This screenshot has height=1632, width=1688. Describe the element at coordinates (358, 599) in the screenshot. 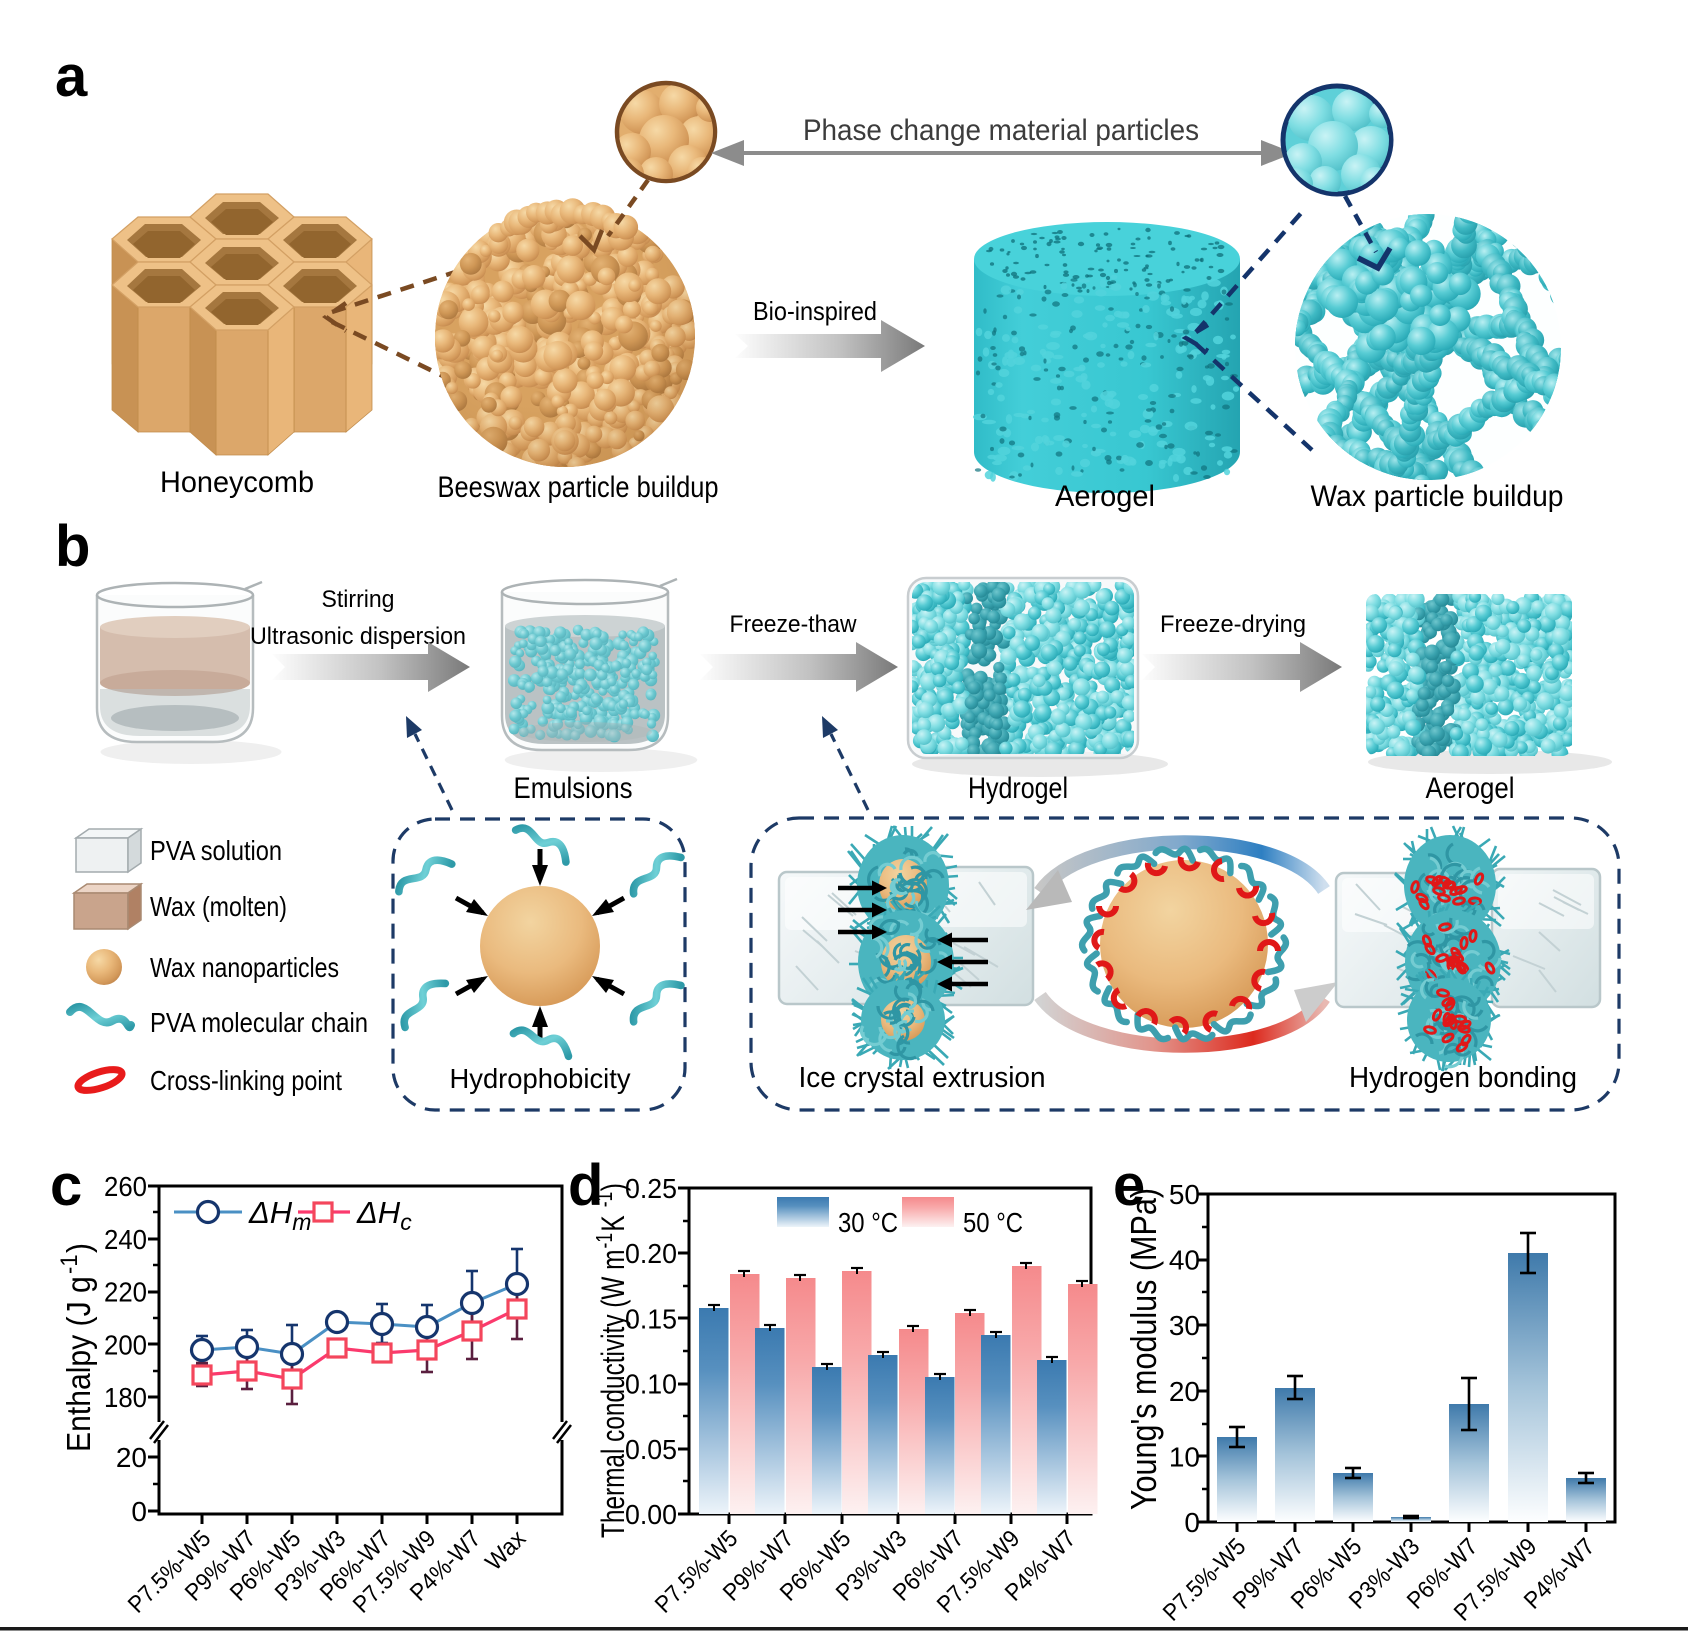

I see `svg-text: Stirring` at that location.